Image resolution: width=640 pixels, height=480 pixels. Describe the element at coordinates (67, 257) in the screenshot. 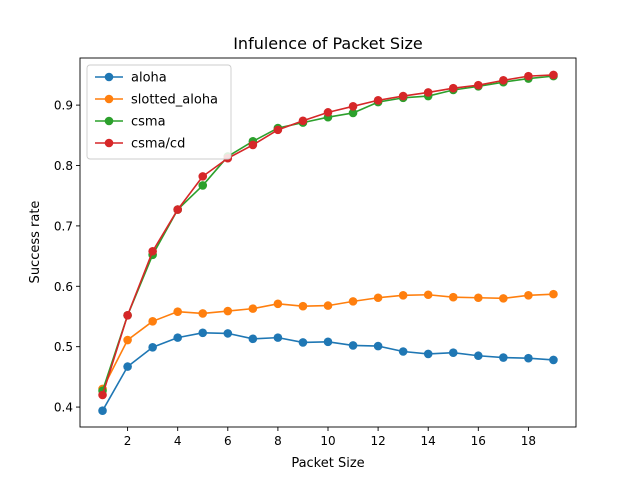

I see `y-axis-ticks: 0.4 0.5 0.6 0.7 0.8 0.9` at that location.